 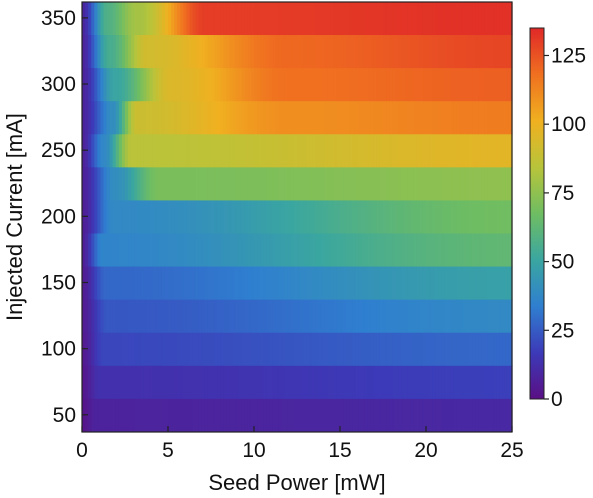 What do you see at coordinates (64, 415) in the screenshot?
I see `y-tick-label: 50` at bounding box center [64, 415].